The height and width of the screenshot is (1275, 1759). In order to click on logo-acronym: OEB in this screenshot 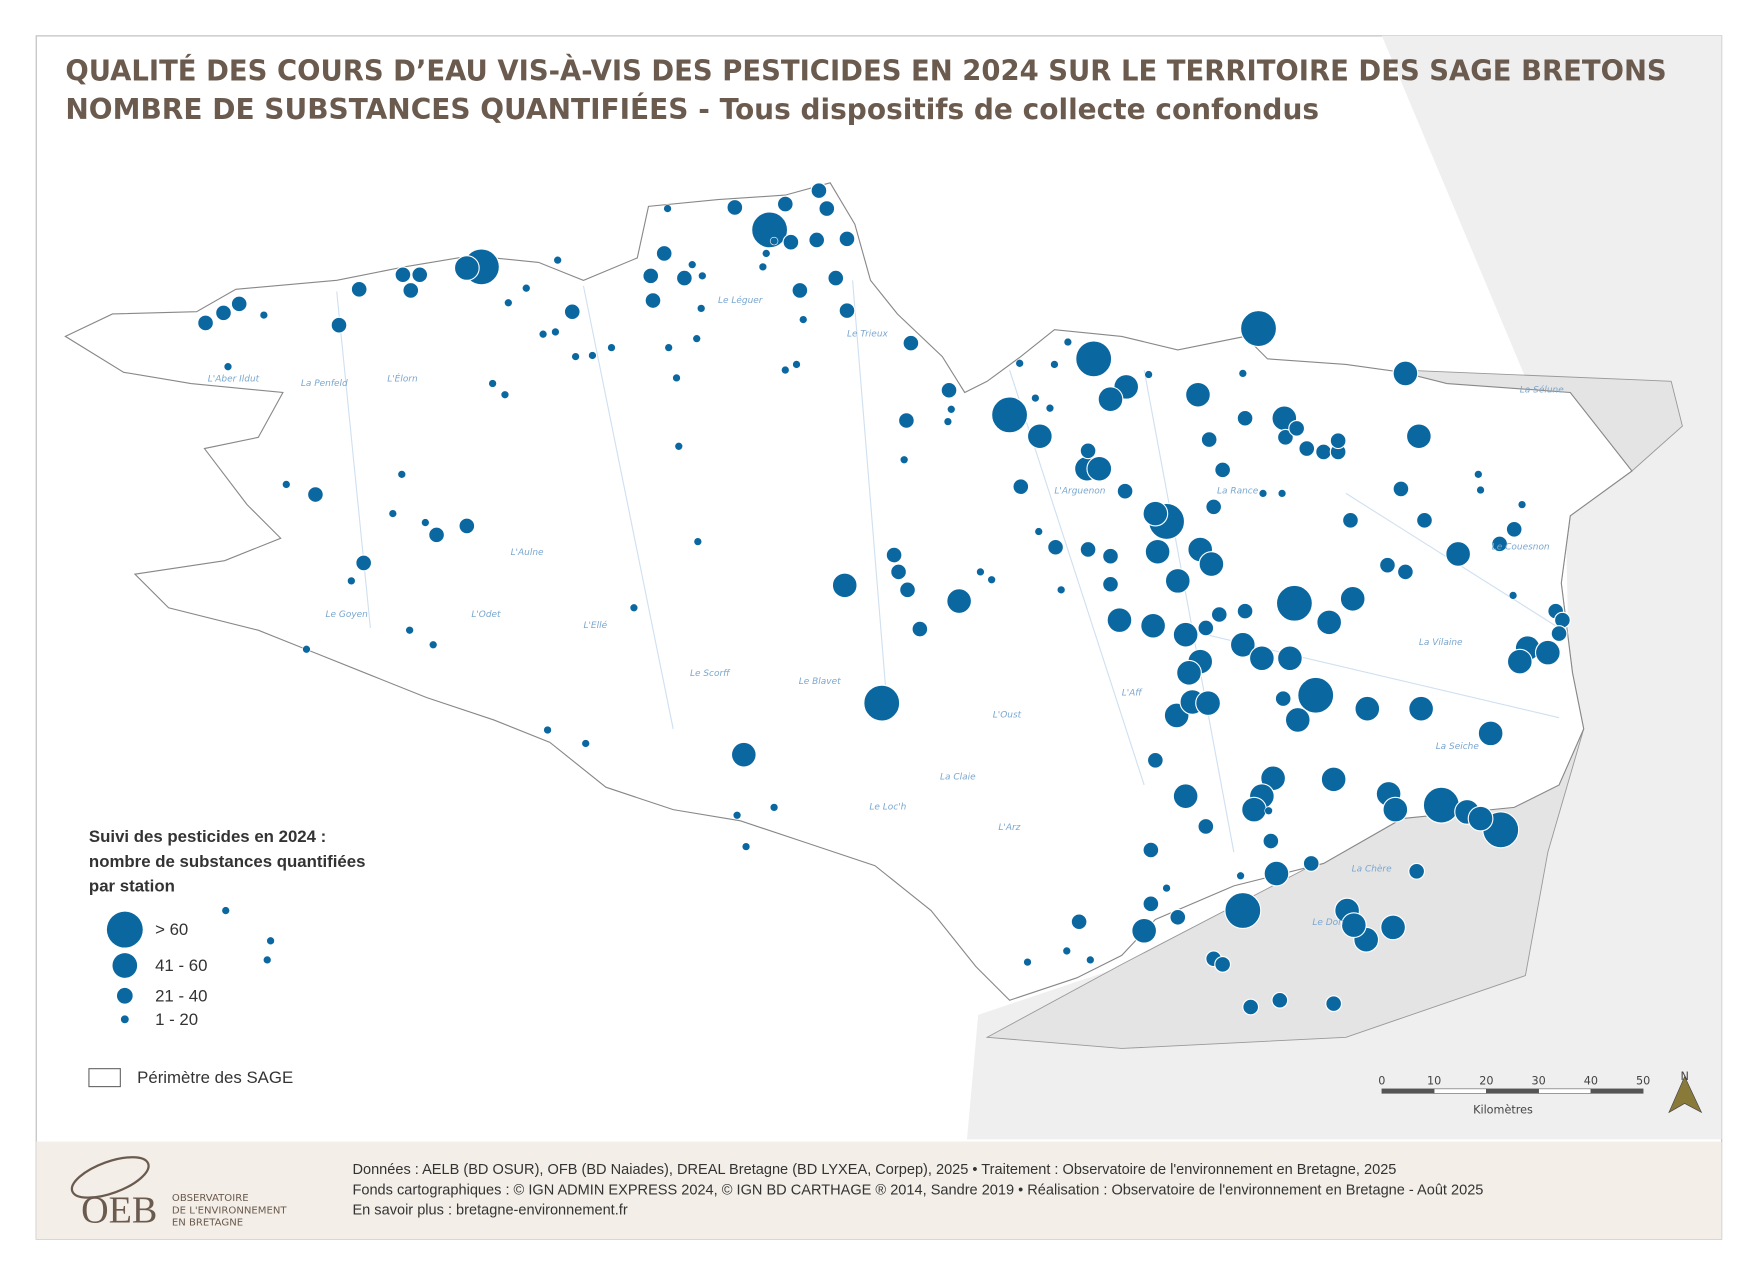, I will do `click(119, 1210)`.